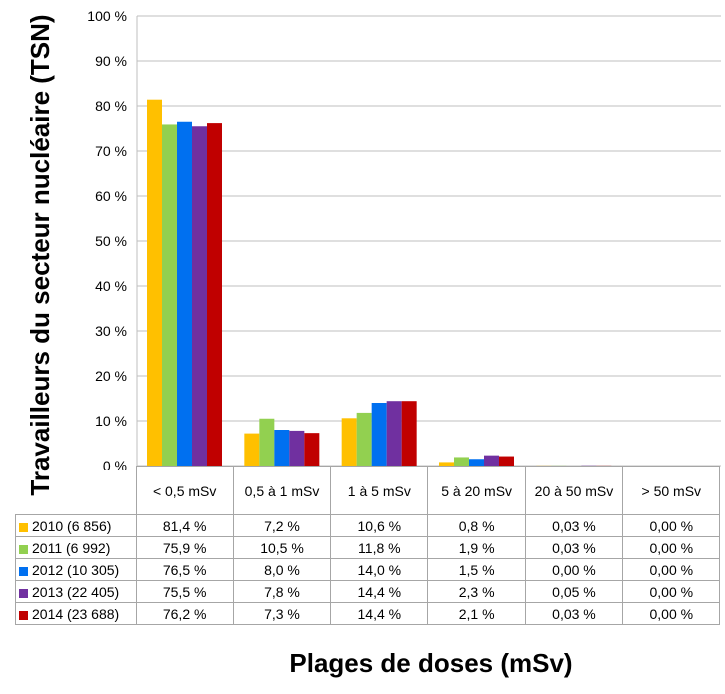 The width and height of the screenshot is (725, 694). I want to click on y-tick-label: 20 %, so click(111, 376).